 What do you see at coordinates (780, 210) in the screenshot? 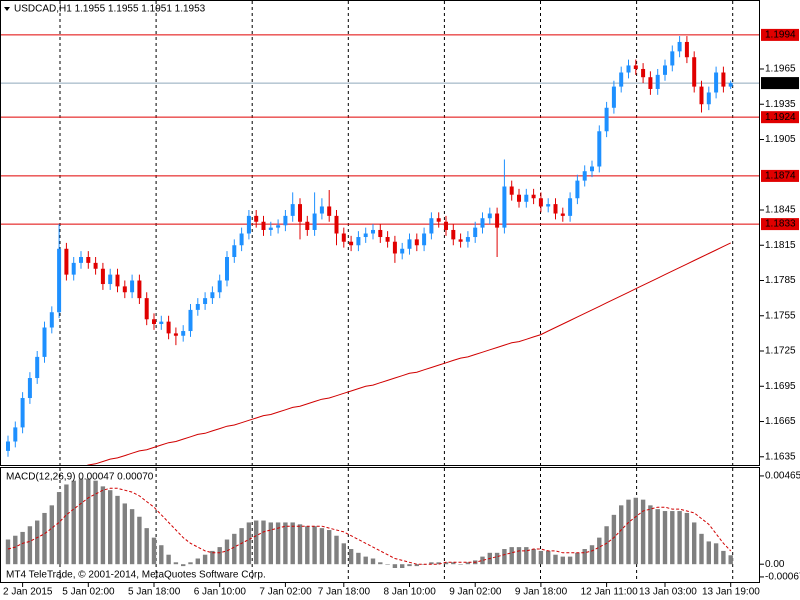
I see `y-tick-label: 1.1845` at bounding box center [780, 210].